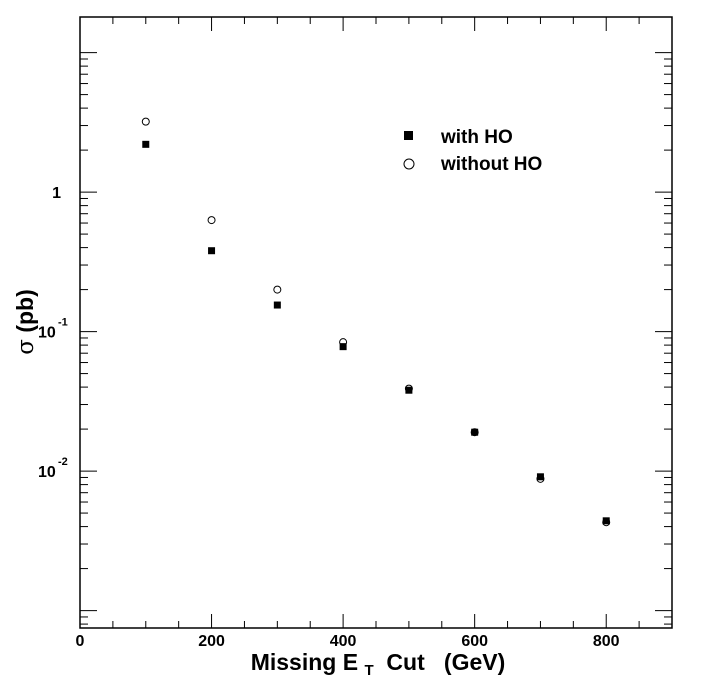 The image size is (701, 690). I want to click on y-axis-unit: (pb), so click(25, 310).